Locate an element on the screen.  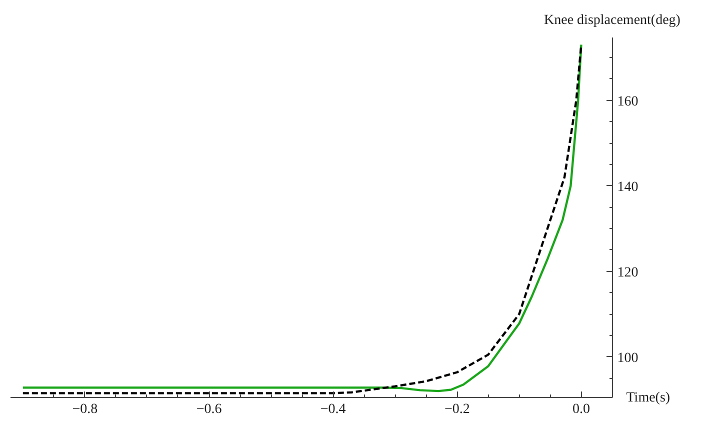
x-tick-label: −0.8 is located at coordinates (85, 409).